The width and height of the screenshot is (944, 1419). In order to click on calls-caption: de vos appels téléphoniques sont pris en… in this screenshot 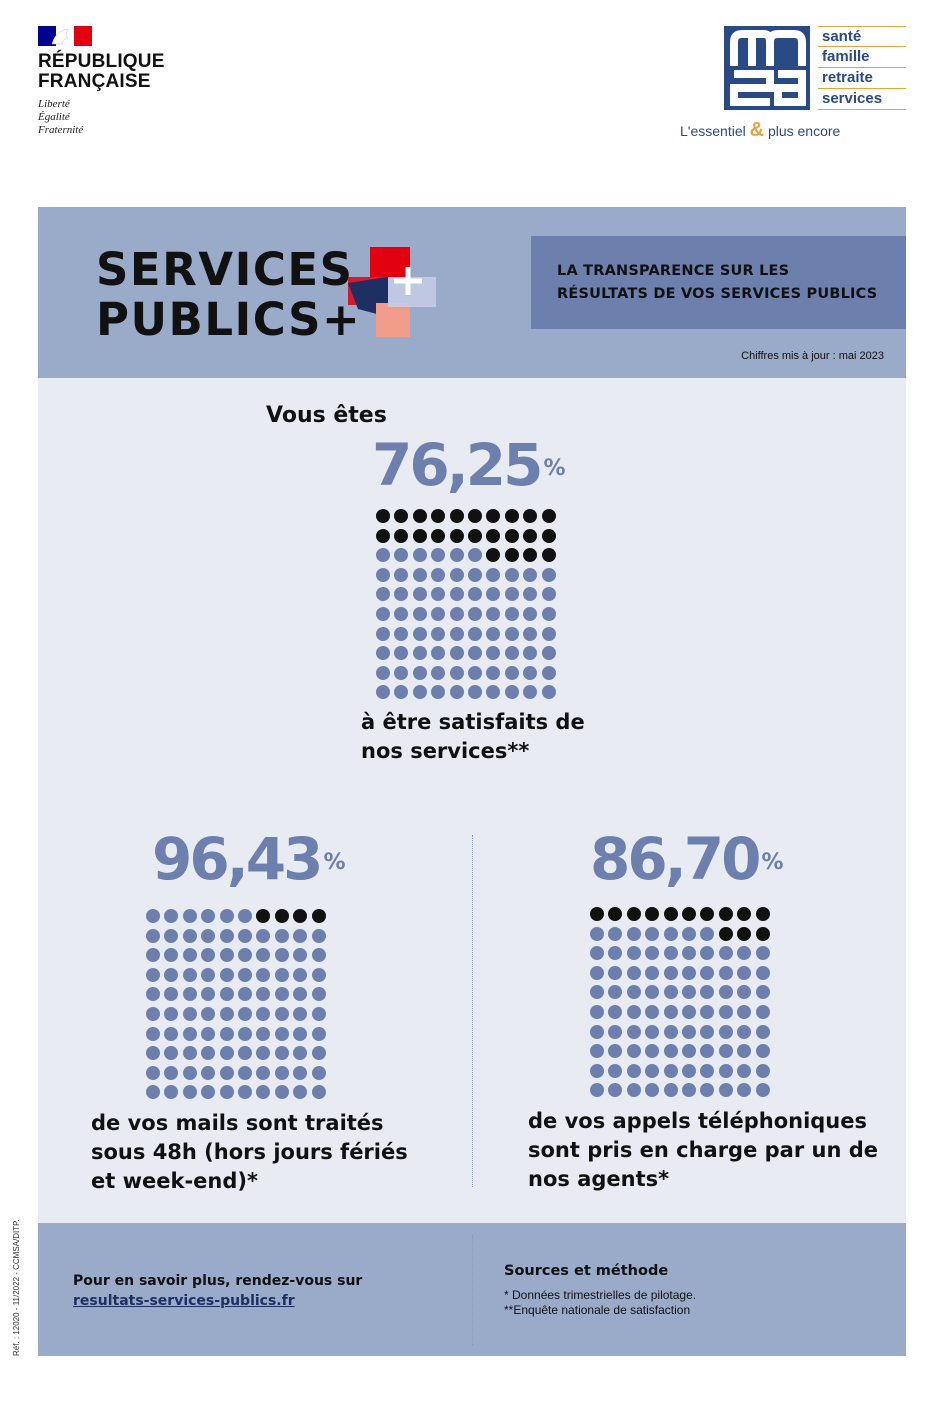, I will do `click(703, 1150)`.